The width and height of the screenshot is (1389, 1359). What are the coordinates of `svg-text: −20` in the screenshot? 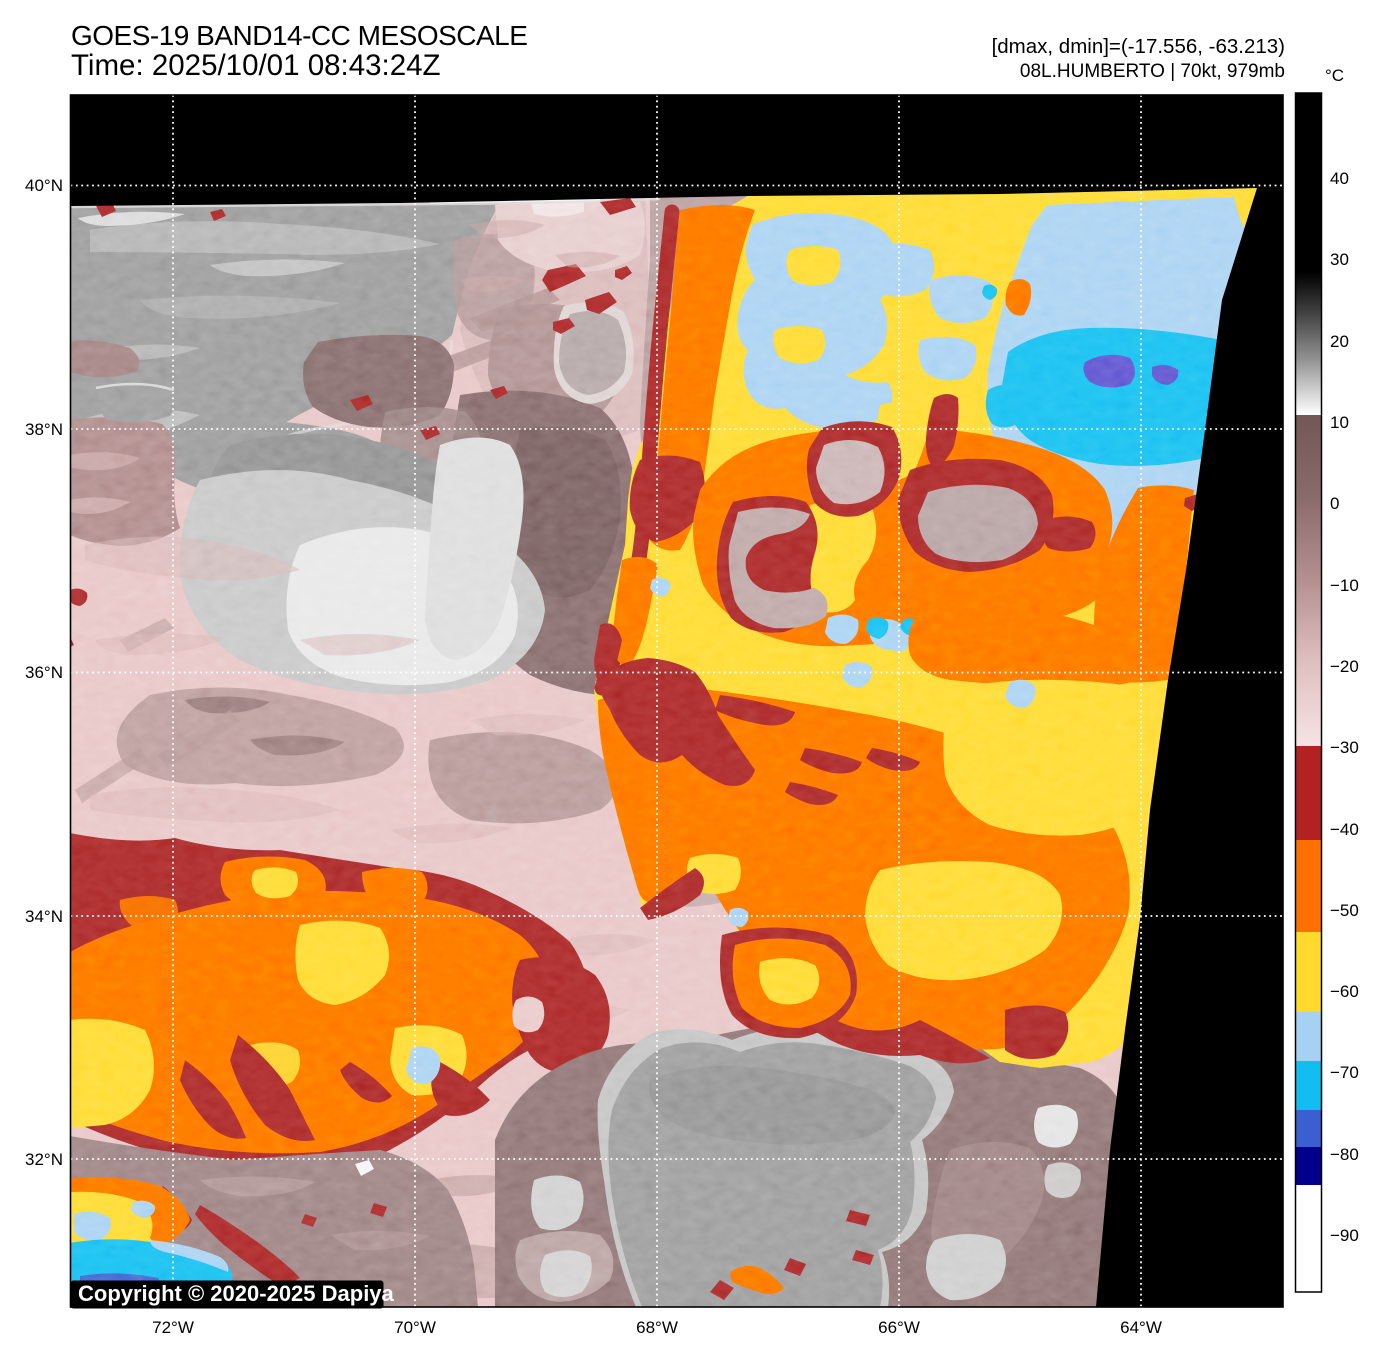 It's located at (1344, 666).